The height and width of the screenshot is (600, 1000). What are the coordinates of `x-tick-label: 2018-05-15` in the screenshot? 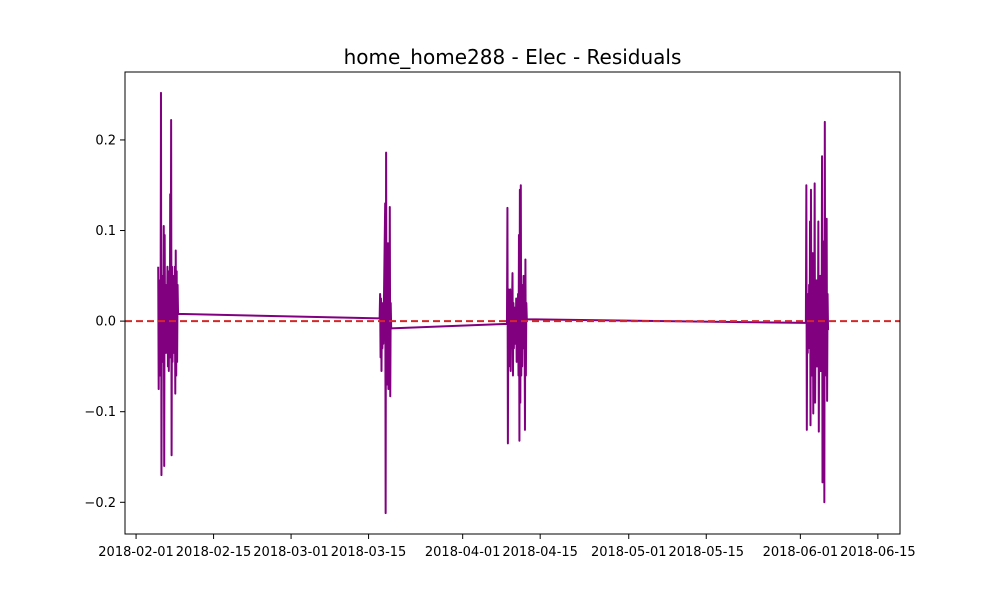 It's located at (706, 552).